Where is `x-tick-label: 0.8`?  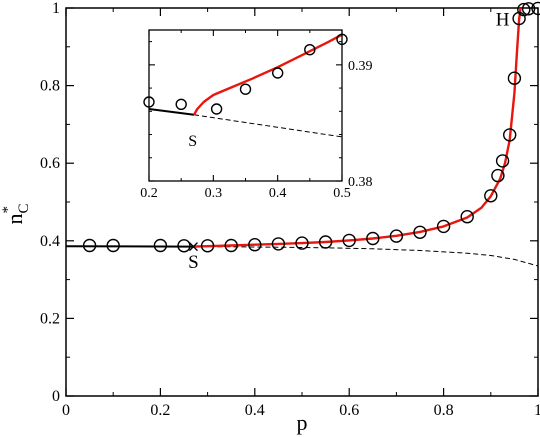 x-tick-label: 0.8 is located at coordinates (444, 410).